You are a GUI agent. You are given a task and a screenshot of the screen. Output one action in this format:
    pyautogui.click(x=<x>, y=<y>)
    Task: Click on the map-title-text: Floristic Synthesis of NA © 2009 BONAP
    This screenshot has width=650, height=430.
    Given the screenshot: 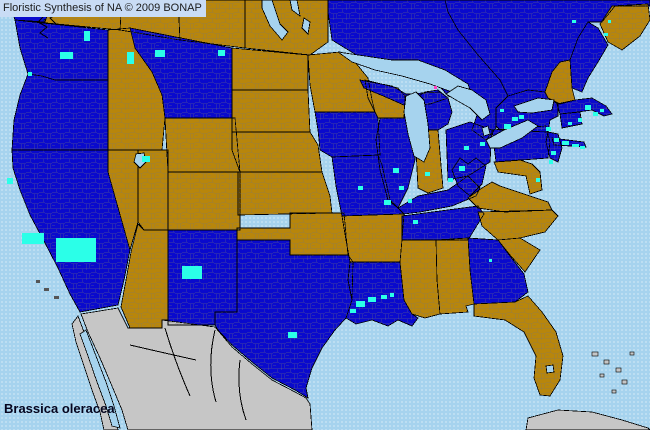 What is the action you would take?
    pyautogui.click(x=102, y=8)
    